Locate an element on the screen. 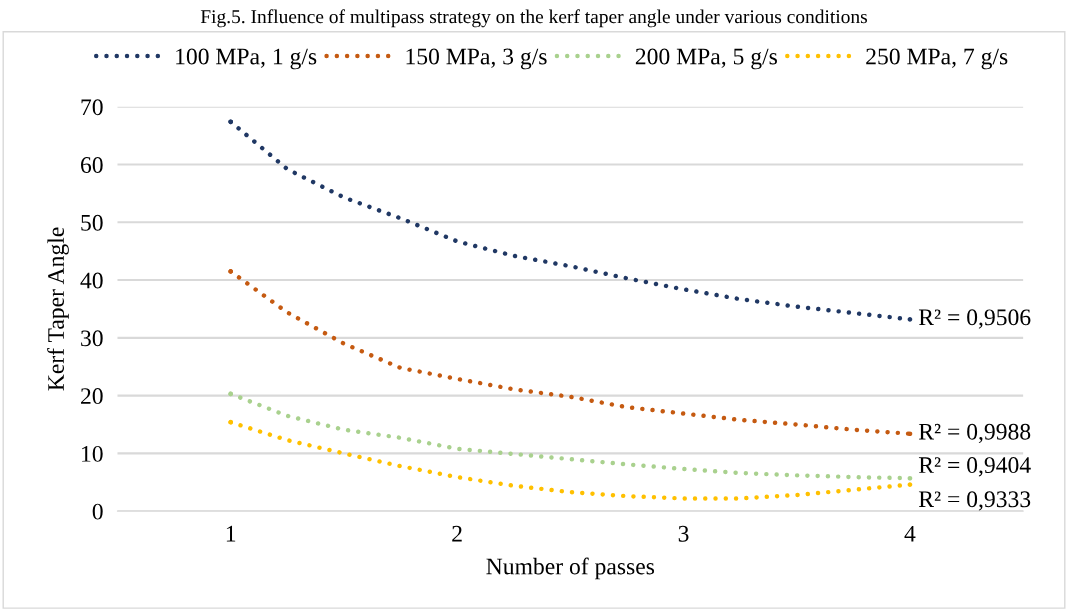 Image resolution: width=1068 pixels, height=610 pixels. x-tick-label: 2 is located at coordinates (457, 533).